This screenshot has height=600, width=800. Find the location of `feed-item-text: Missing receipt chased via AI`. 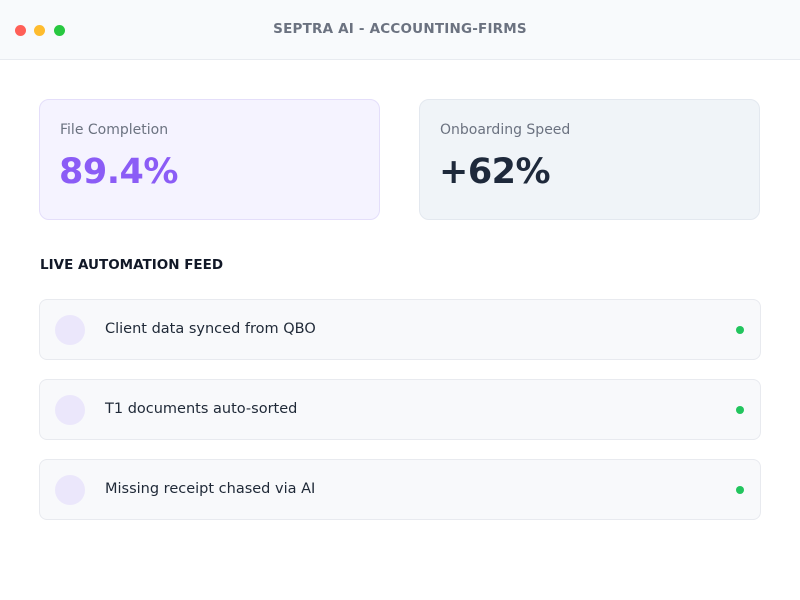

feed-item-text: Missing receipt chased via AI is located at coordinates (210, 489).